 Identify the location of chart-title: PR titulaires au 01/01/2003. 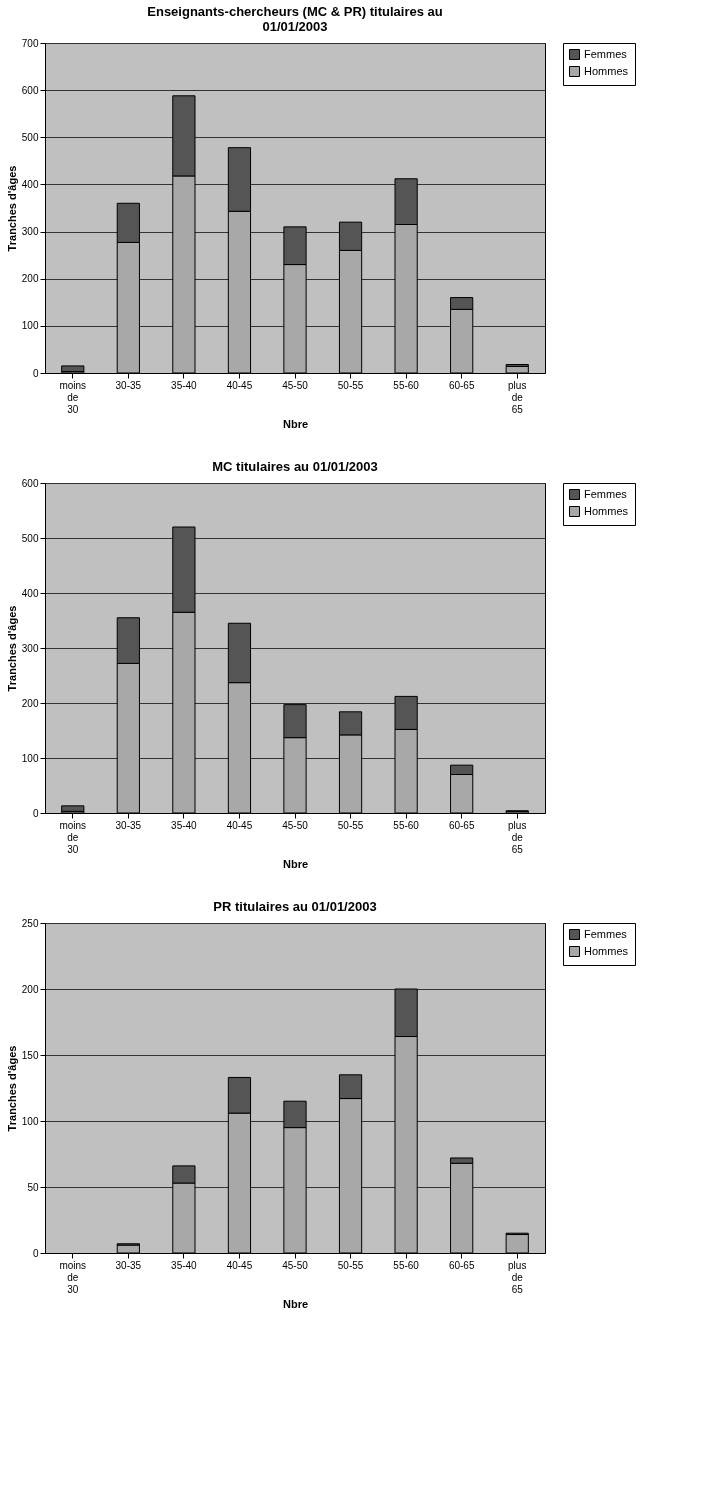
(295, 906).